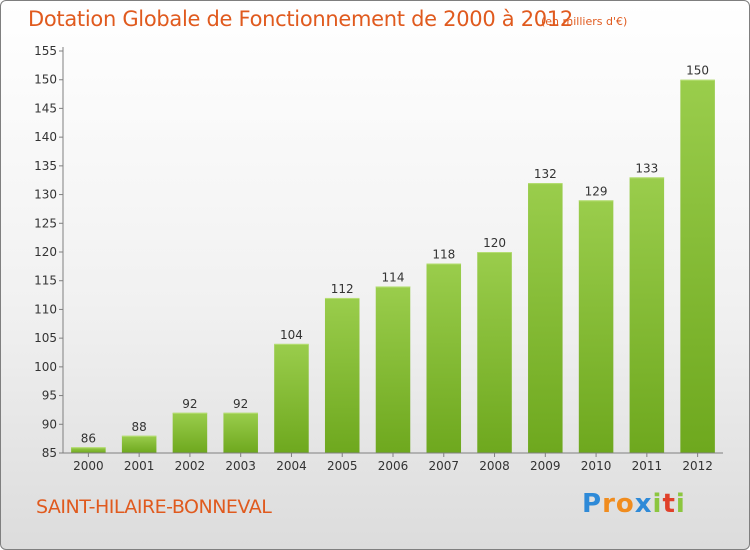  What do you see at coordinates (625, 504) in the screenshot?
I see `logo-letter: o` at bounding box center [625, 504].